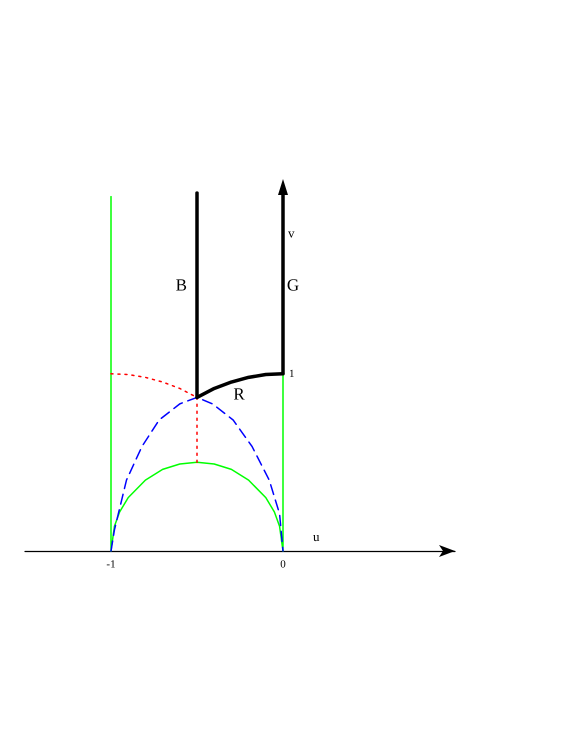  I want to click on annotation: B, so click(181, 285).